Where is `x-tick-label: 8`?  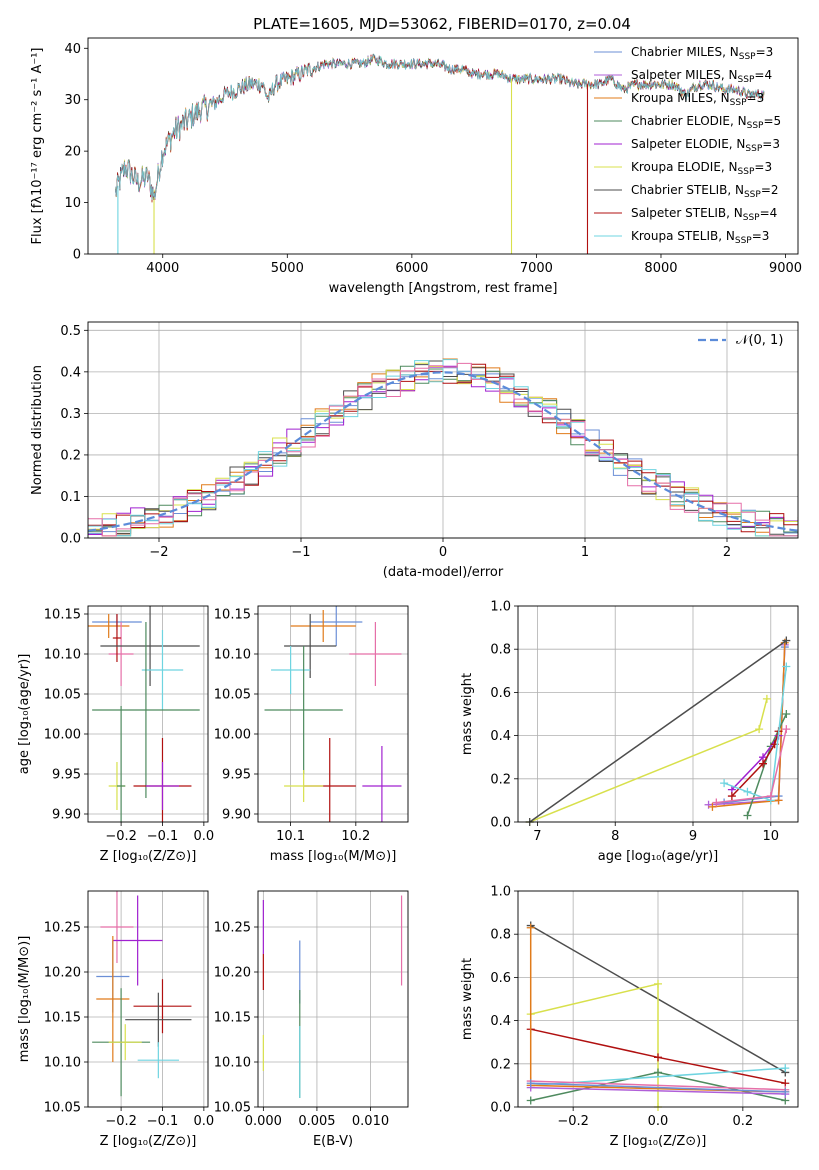 x-tick-label: 8 is located at coordinates (615, 836).